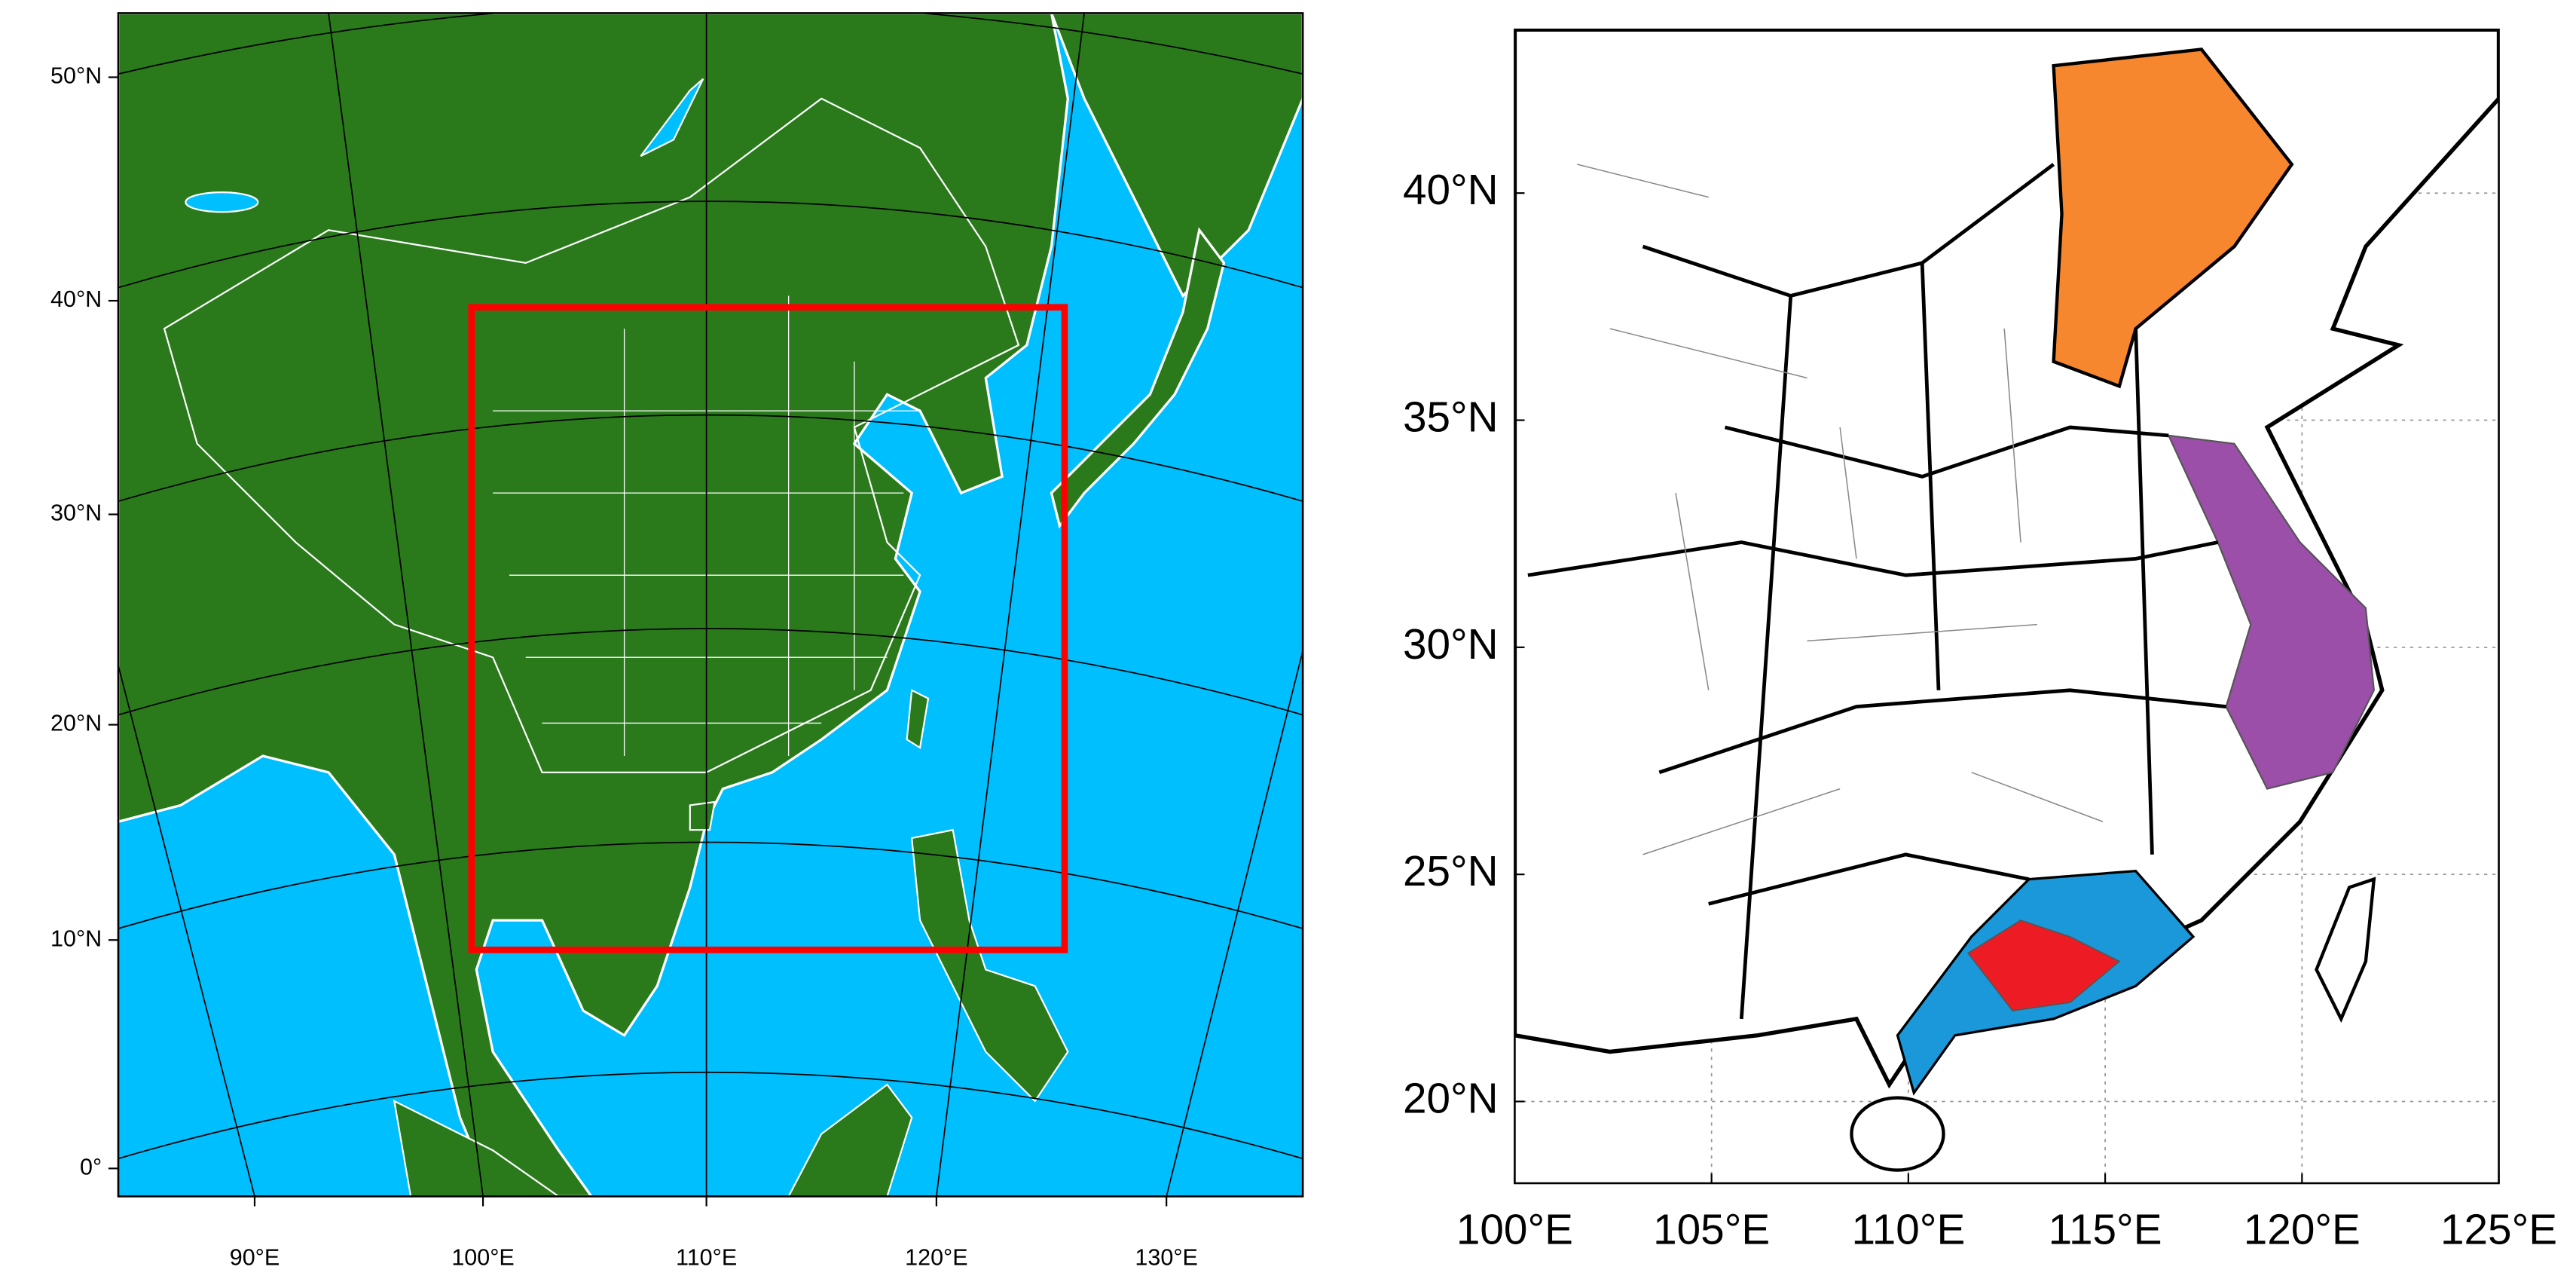 This screenshot has width=2576, height=1282. Describe the element at coordinates (989, 966) in the screenshot. I see `philippines` at that location.